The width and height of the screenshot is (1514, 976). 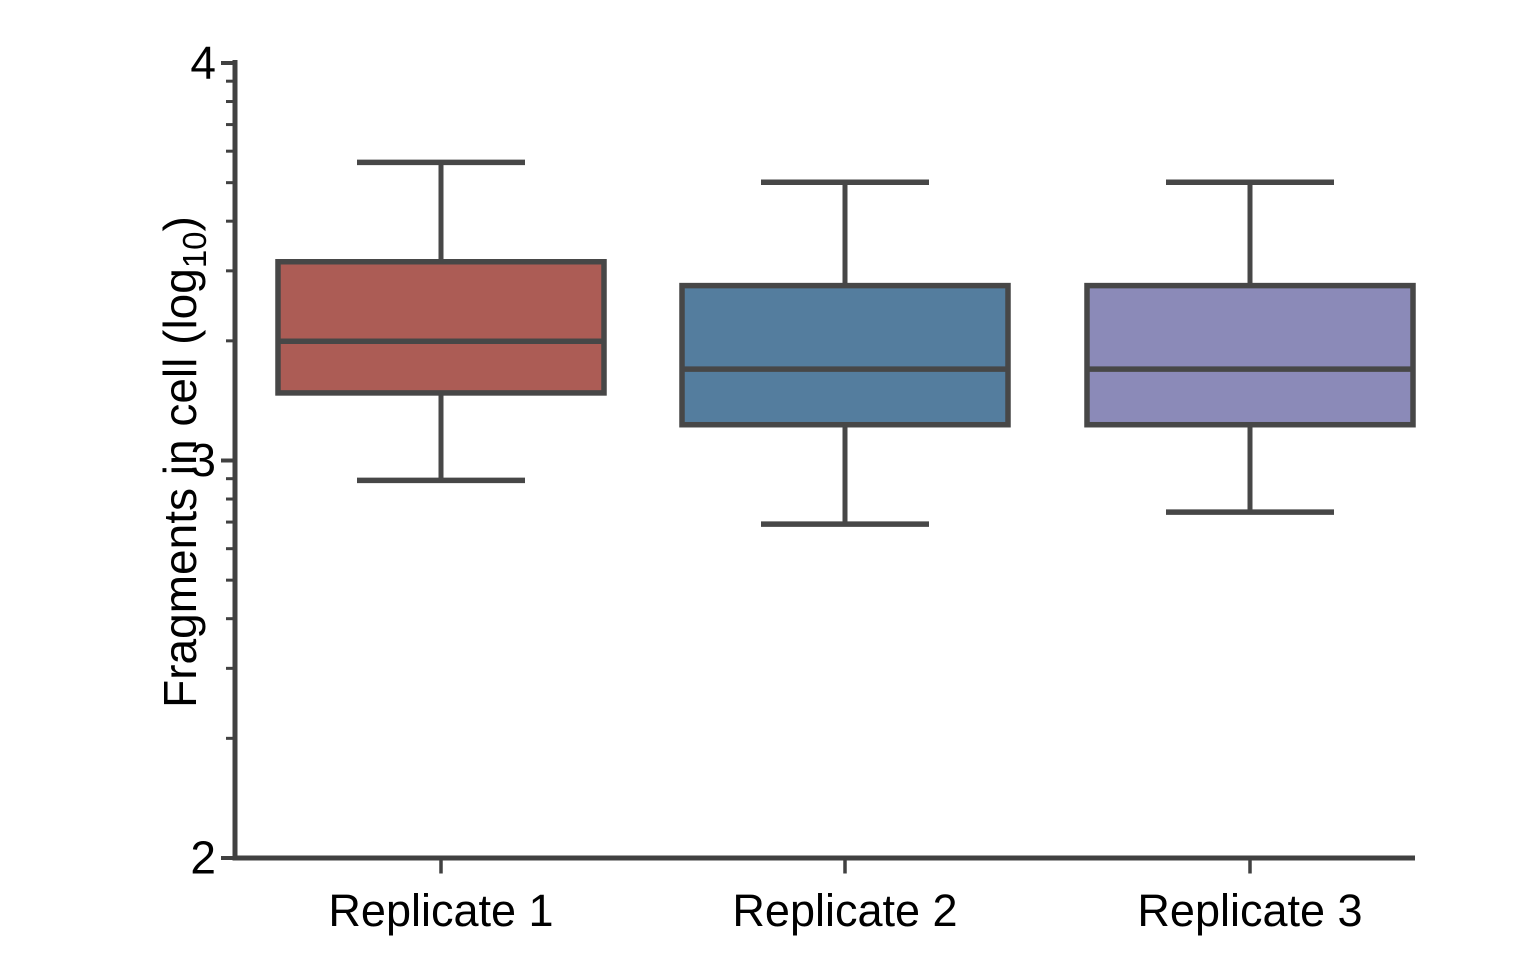 What do you see at coordinates (203, 63) in the screenshot?
I see `y-tick-label: 4` at bounding box center [203, 63].